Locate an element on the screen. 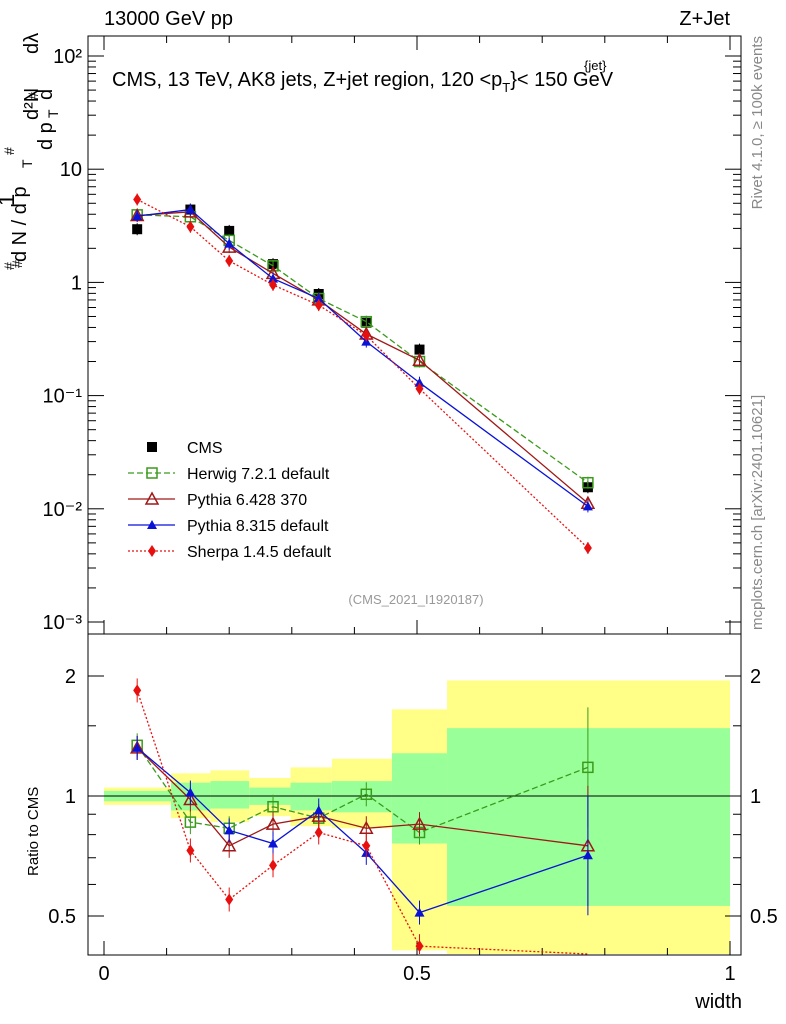 The image size is (786, 1024). legend-label-pythia-6-428-370: Pythia 6.428 370 is located at coordinates (247, 500).